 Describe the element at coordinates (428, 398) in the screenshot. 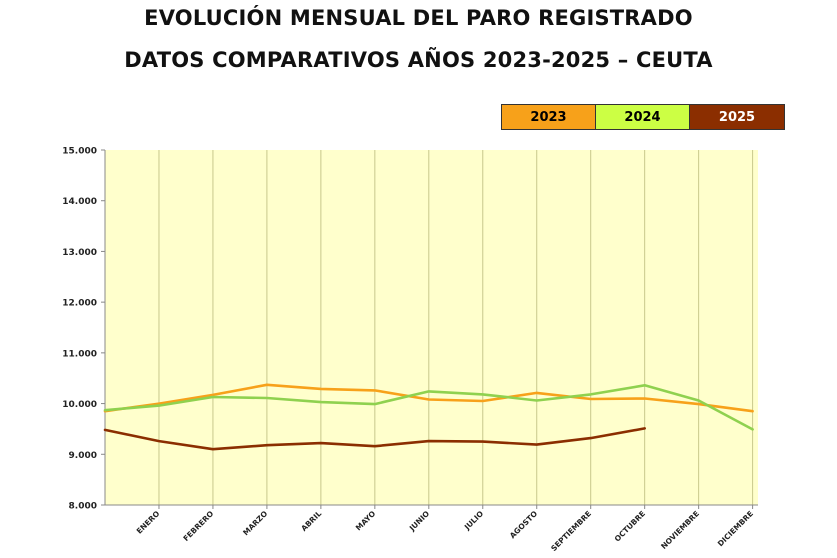

I see `series-line-2023` at that location.